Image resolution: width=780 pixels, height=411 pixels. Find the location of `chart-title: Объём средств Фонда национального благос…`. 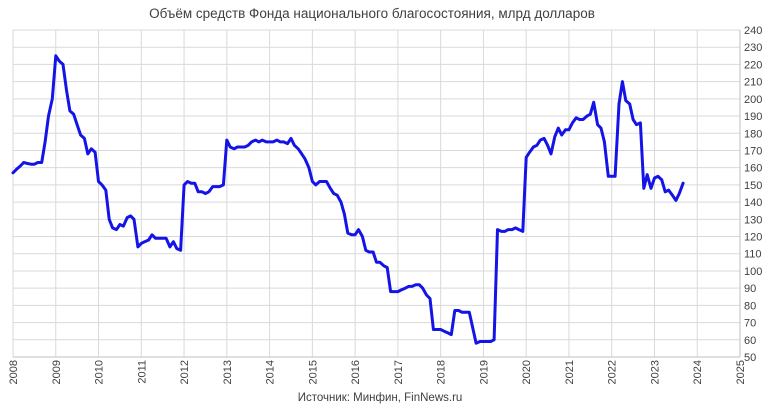

chart-title: Объём средств Фонда национального благос… is located at coordinates (372, 13).